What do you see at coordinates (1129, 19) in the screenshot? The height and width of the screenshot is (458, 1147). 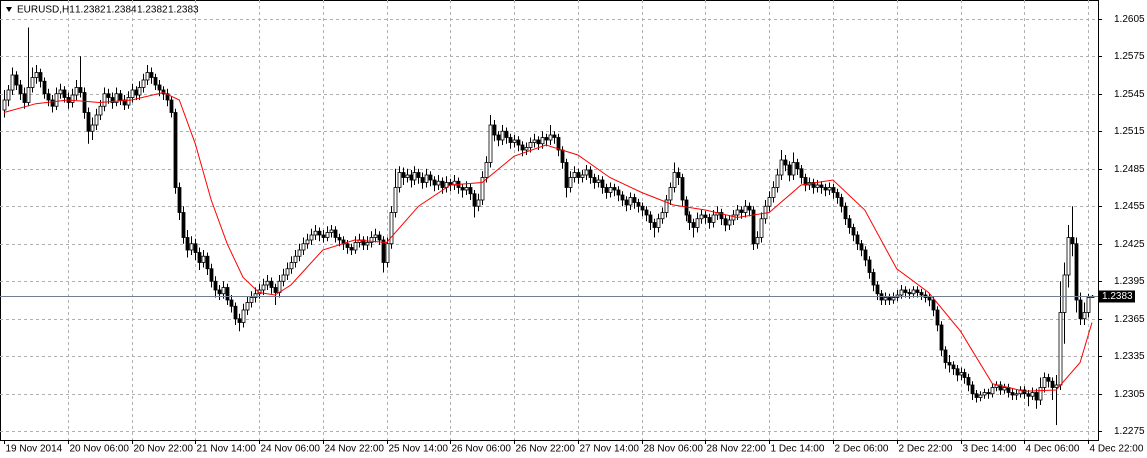 I see `y-tick-label: 1.2605` at bounding box center [1129, 19].